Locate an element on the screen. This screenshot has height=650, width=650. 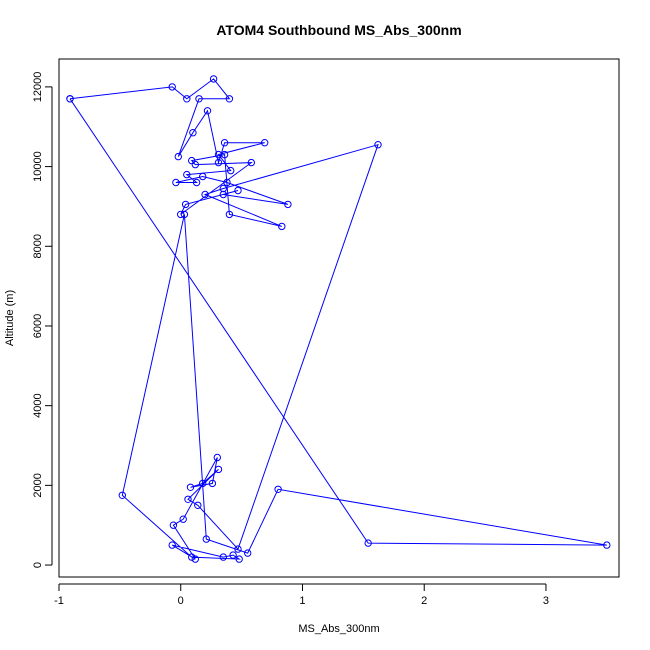
x-axis: -1 0 1 2 3 is located at coordinates (301, 595).